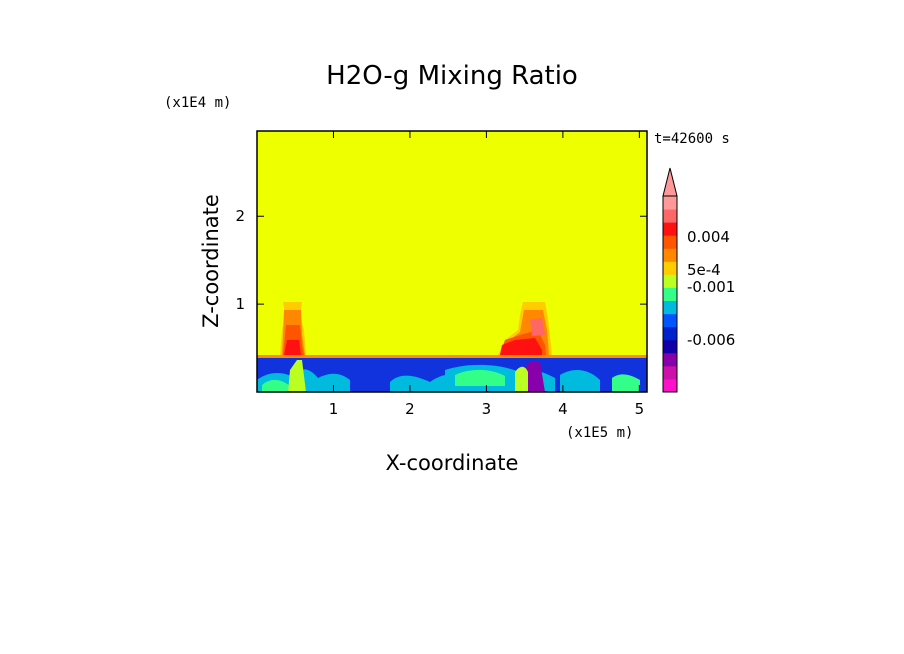 This screenshot has height=654, width=904. I want to click on colorbar-frame, so click(670, 294).